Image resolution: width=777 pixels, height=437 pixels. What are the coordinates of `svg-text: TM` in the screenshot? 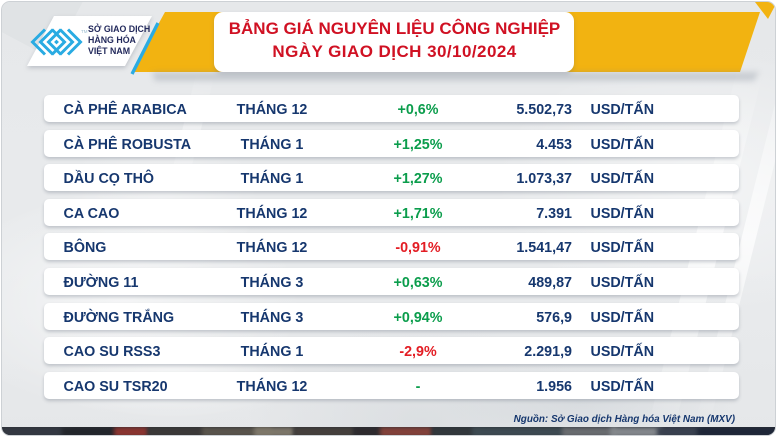 It's located at (84, 31).